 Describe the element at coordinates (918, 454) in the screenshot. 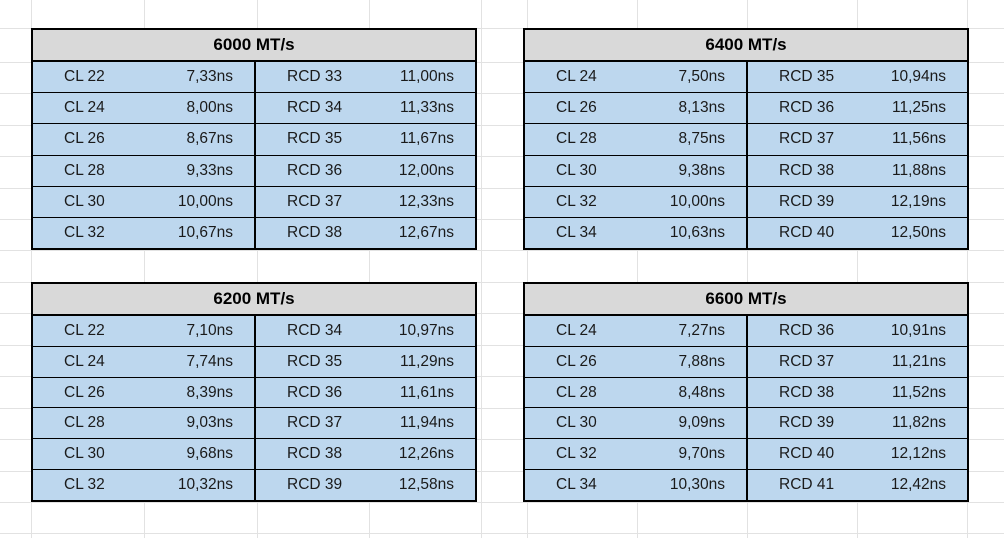

I see `rcd-time-cell: 12,12ns` at that location.